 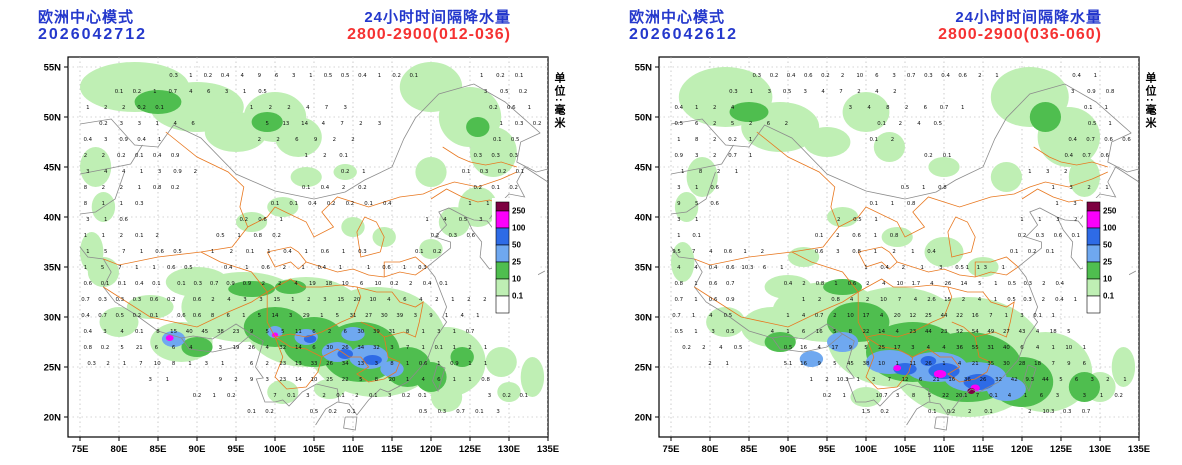 I want to click on svg-text: 39, so click(x=399, y=316).